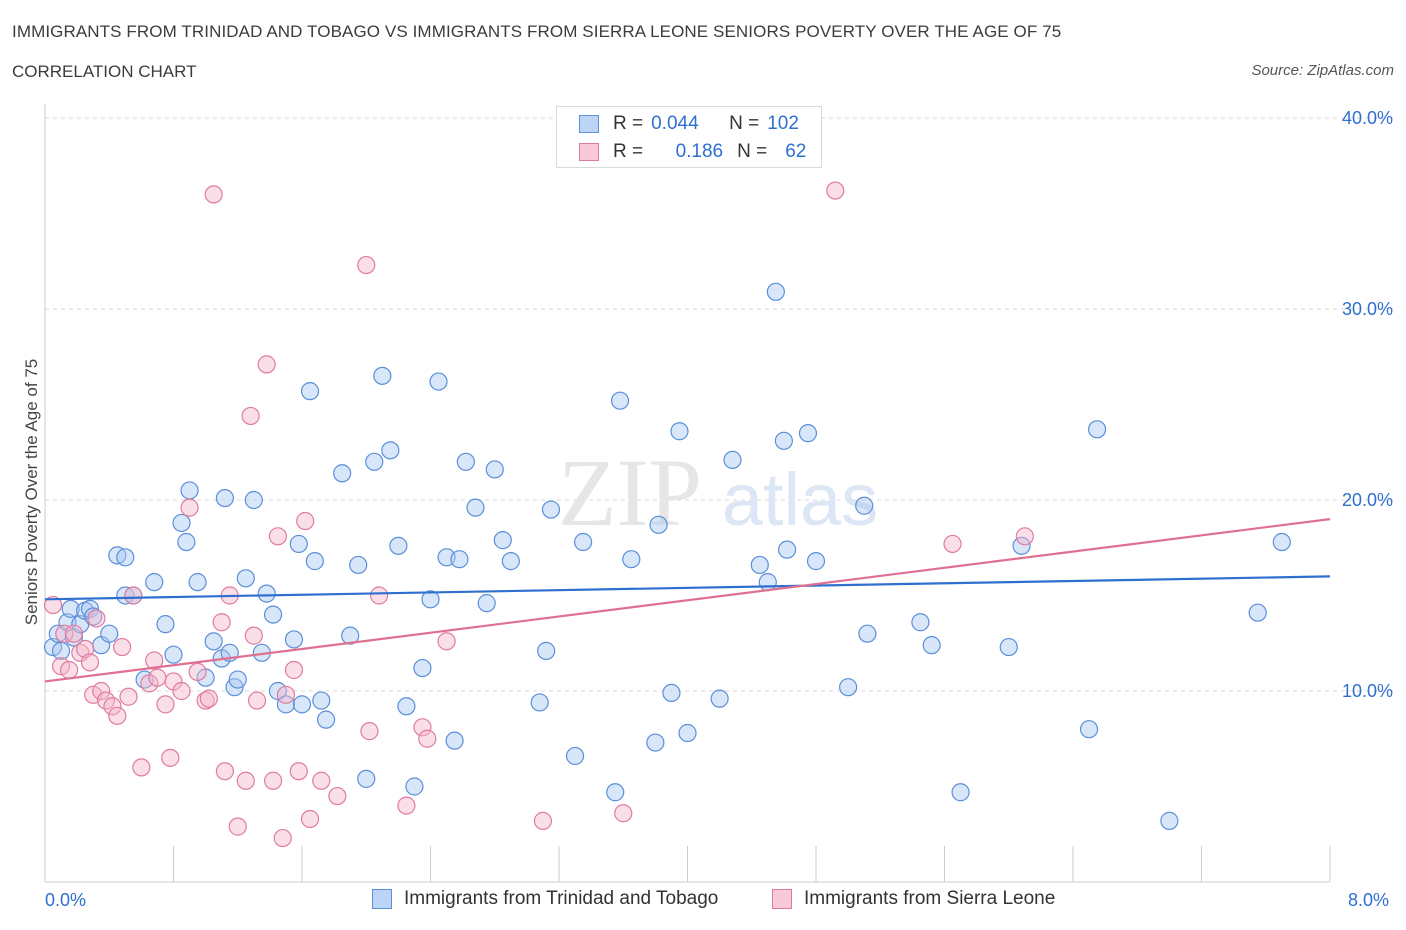 This screenshot has width=1406, height=930. What do you see at coordinates (628, 151) in the screenshot?
I see `legend-r-label: R =` at bounding box center [628, 151].